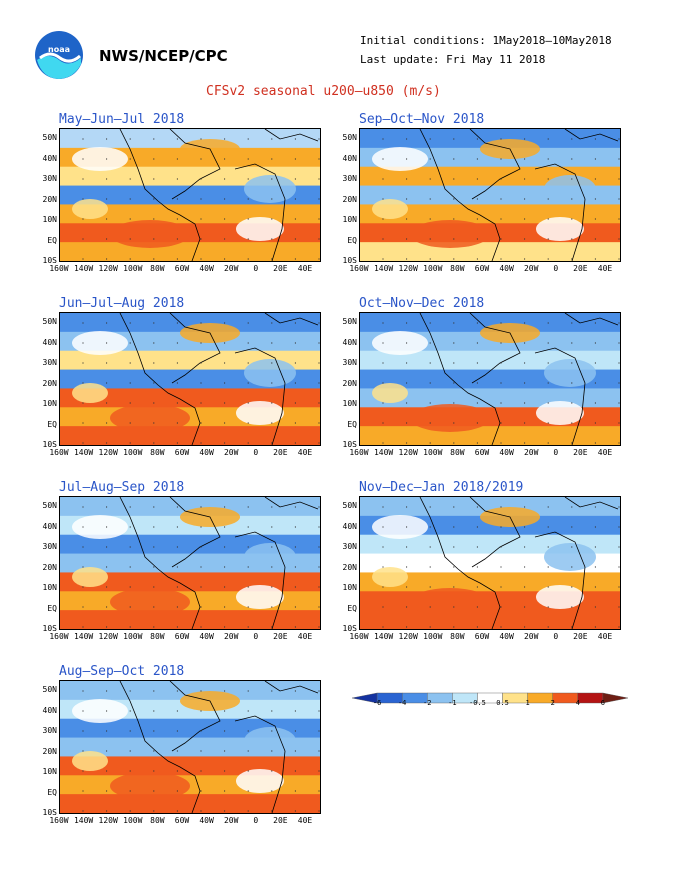  Describe the element at coordinates (552, 703) in the screenshot. I see `colorbar-tick-label: 2` at that location.